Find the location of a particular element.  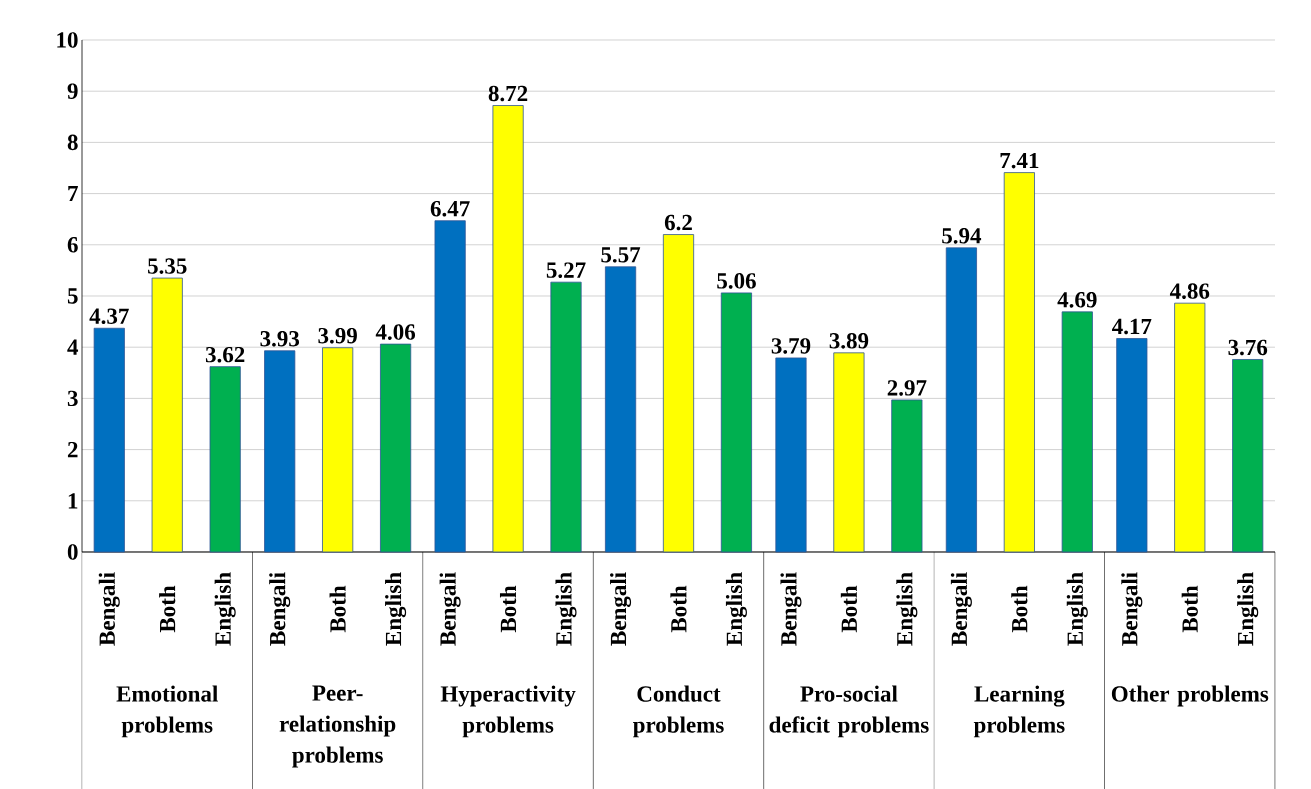

data-label: 4.86 is located at coordinates (1189, 291).